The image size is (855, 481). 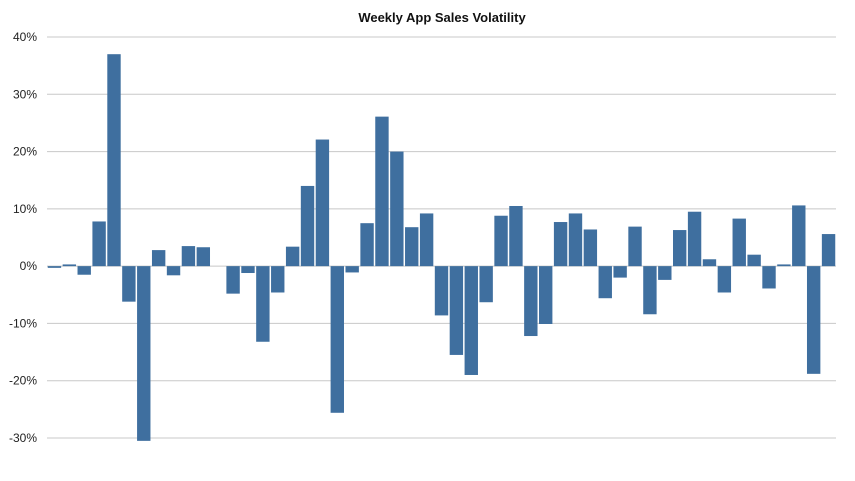 I want to click on y-tick-label: 30%, so click(x=25, y=94).